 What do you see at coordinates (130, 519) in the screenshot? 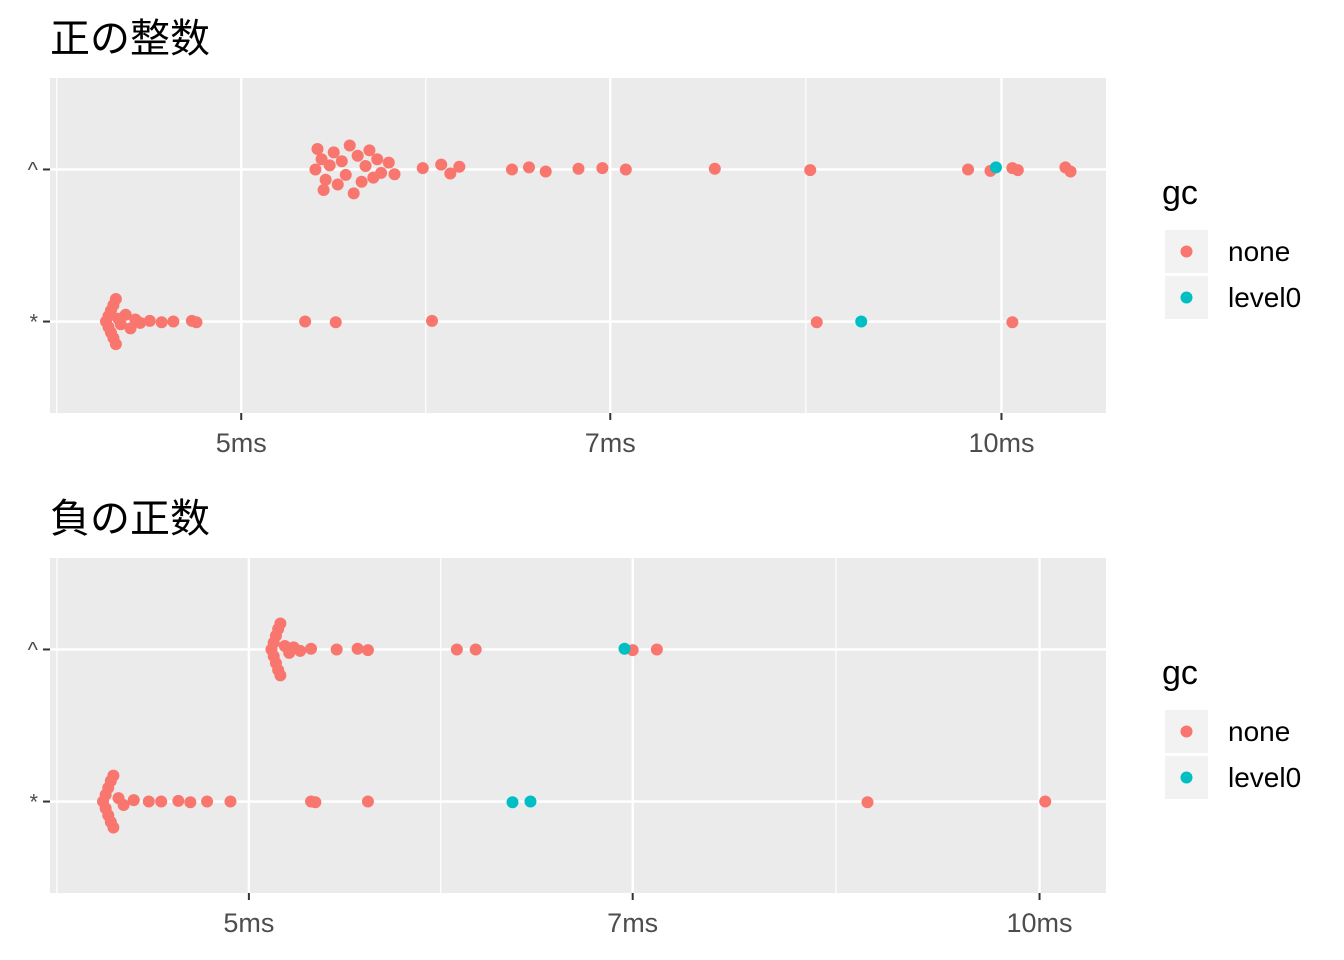
I see `chart-title: 負の正数` at bounding box center [130, 519].